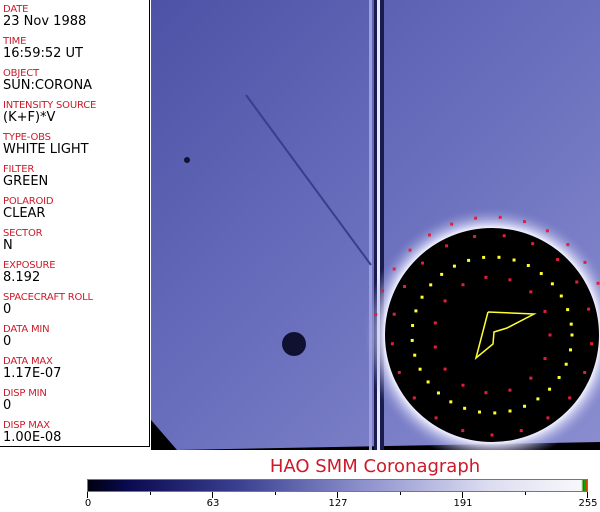 The image size is (600, 512). What do you see at coordinates (337, 485) in the screenshot?
I see `color-bar` at bounding box center [337, 485].